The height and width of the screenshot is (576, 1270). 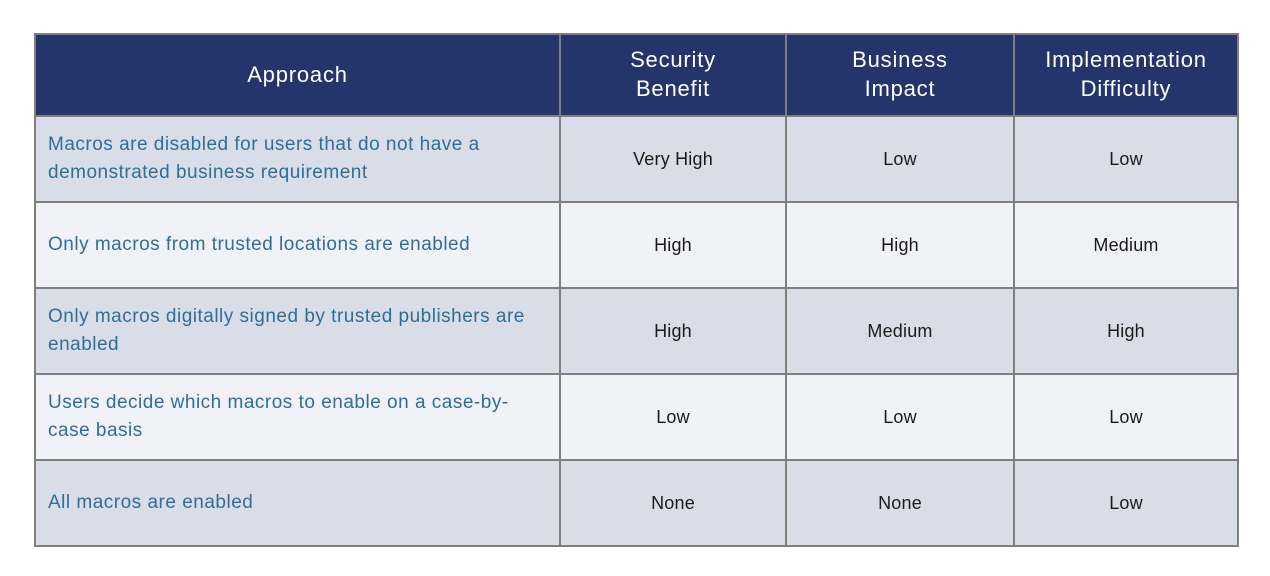 I want to click on implementation-difficulty-cell: High, so click(x=1126, y=331).